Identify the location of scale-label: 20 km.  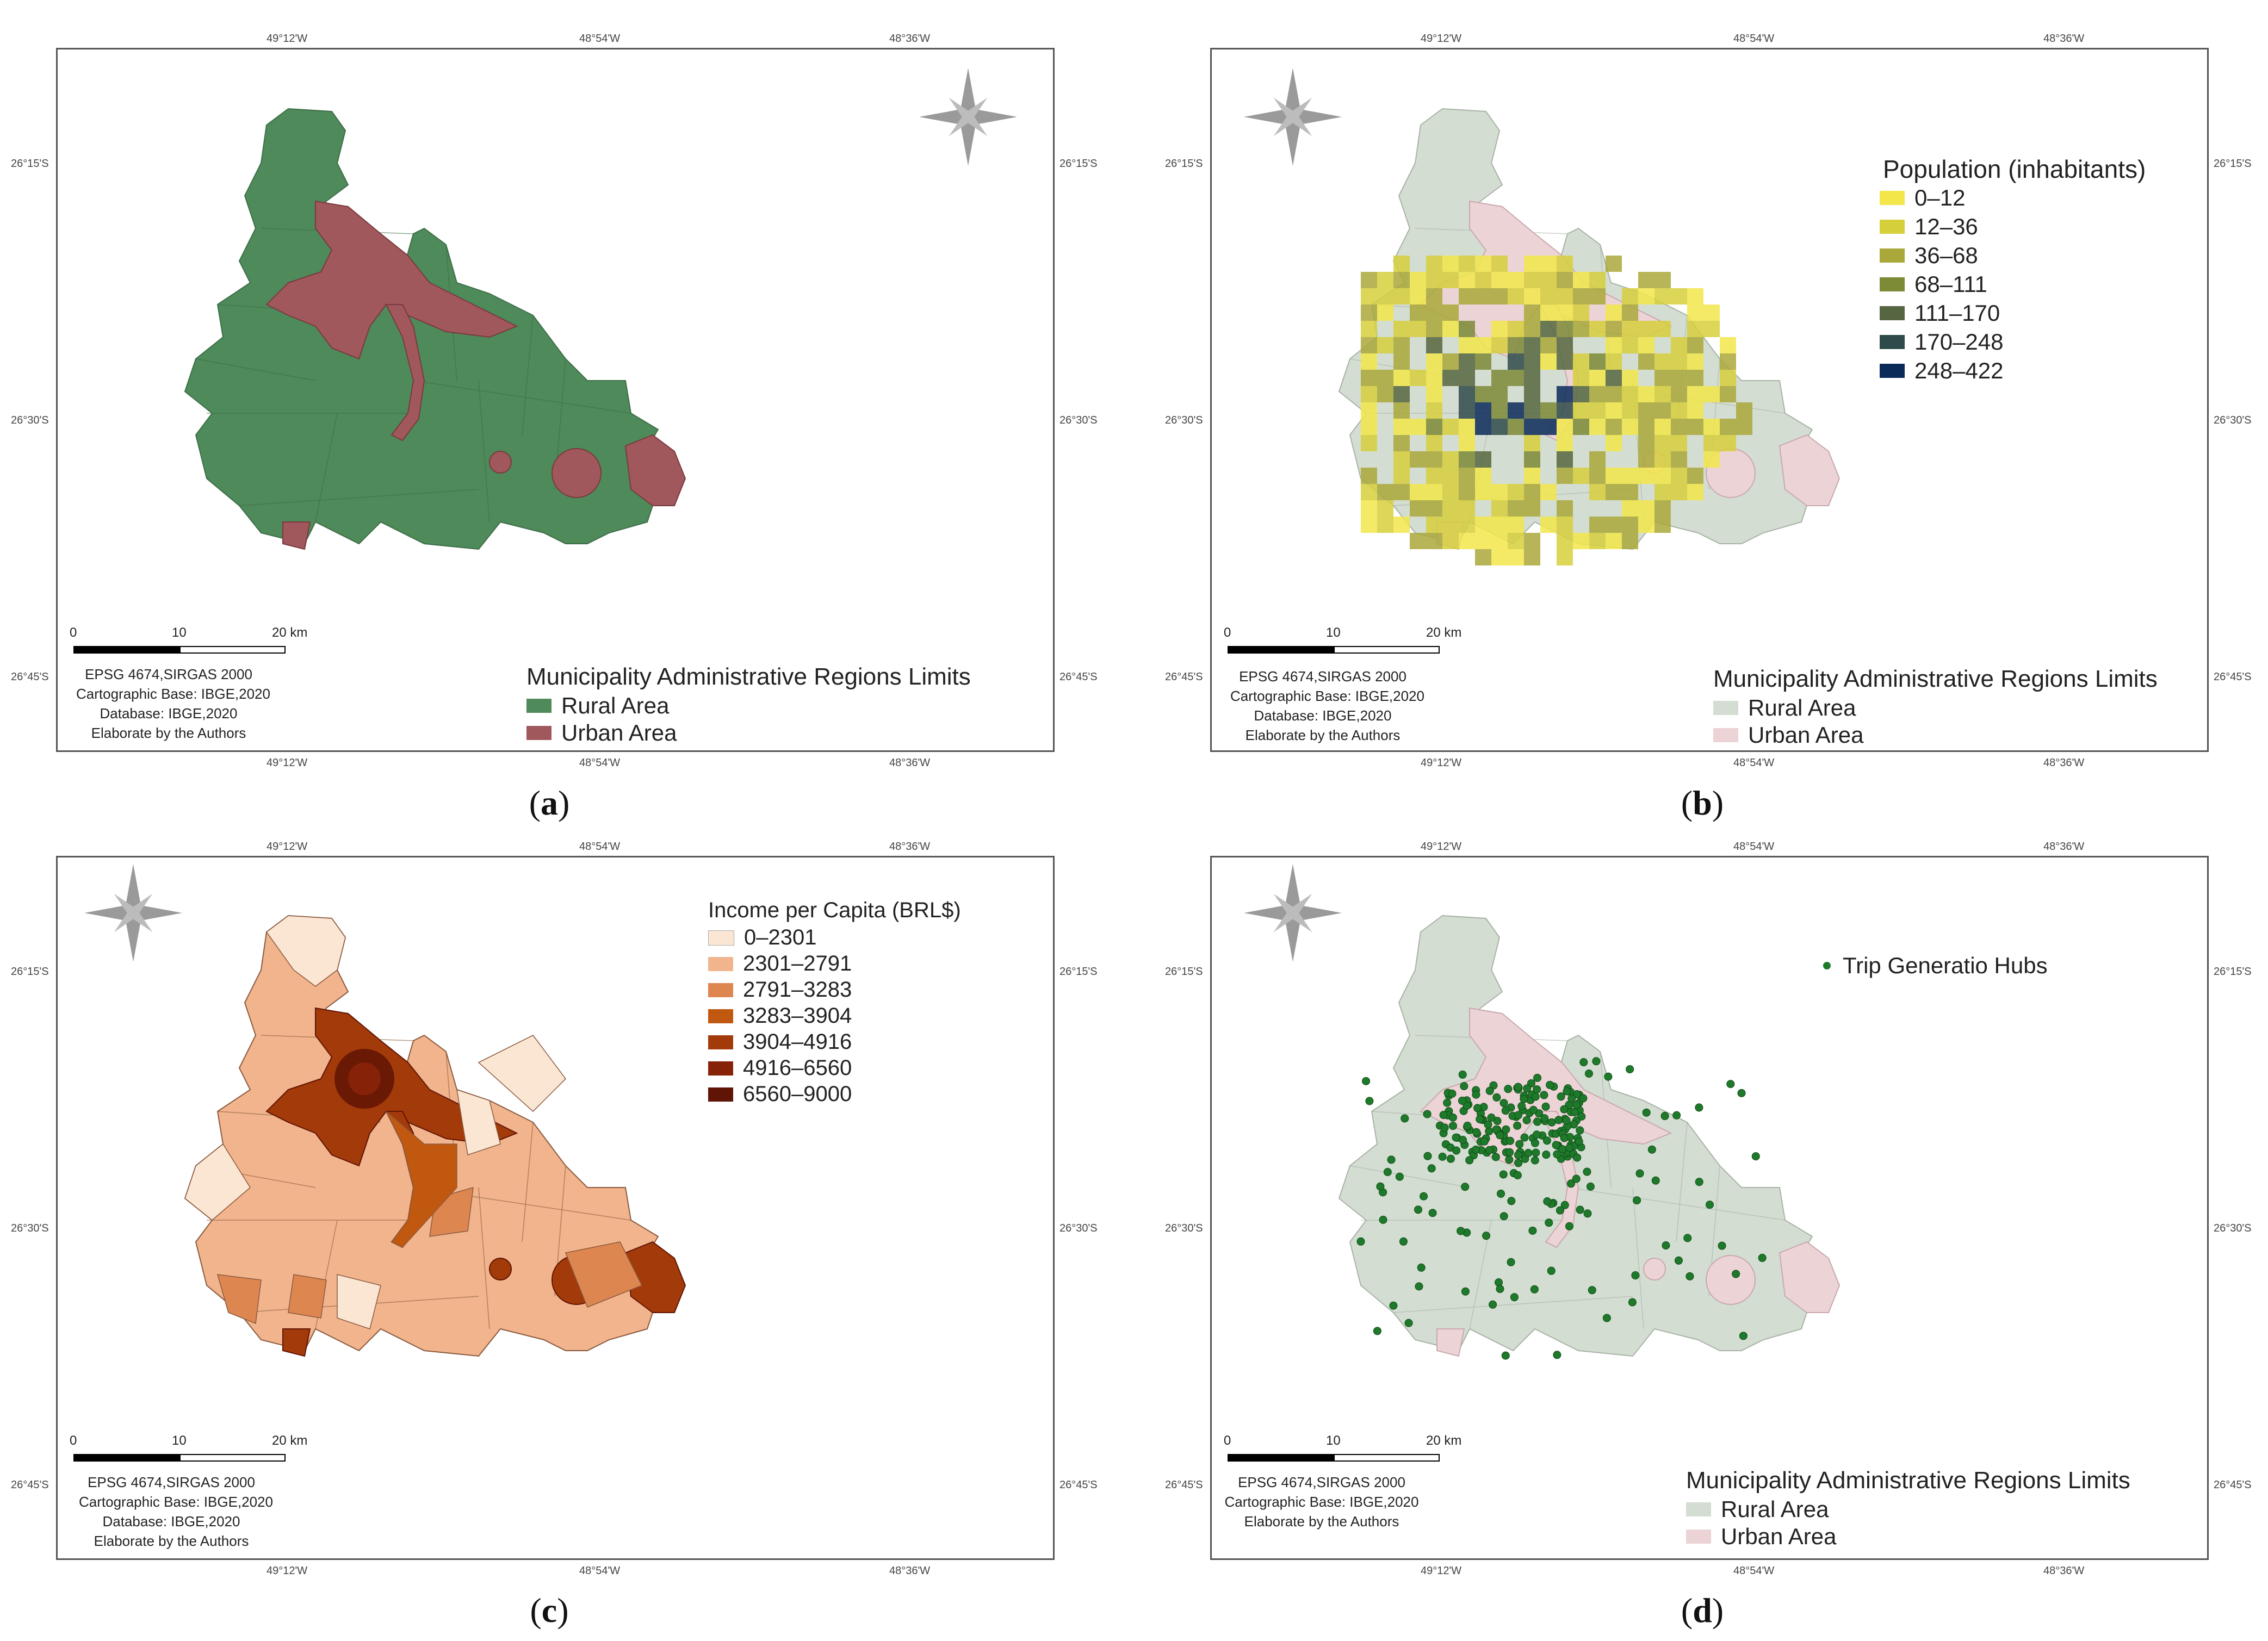
(1444, 1440).